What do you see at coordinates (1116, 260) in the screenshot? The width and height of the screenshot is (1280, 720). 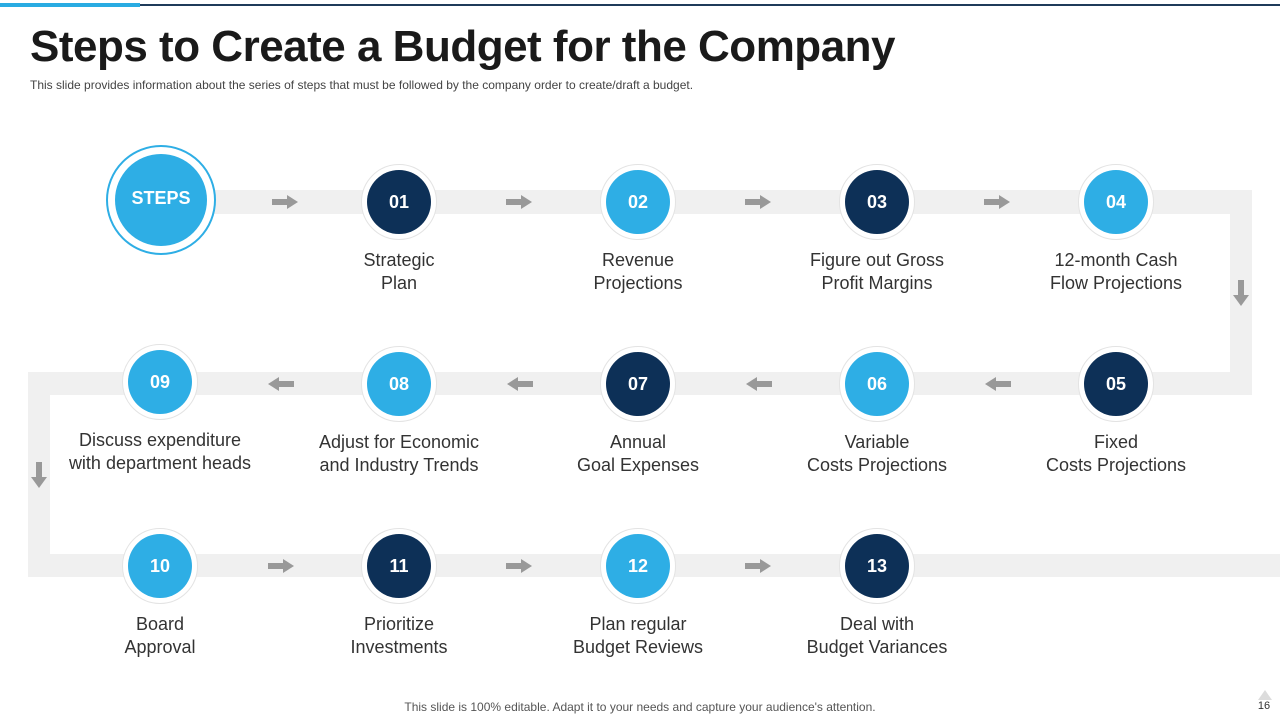 I see `step-label-line1: 12-month Cash` at bounding box center [1116, 260].